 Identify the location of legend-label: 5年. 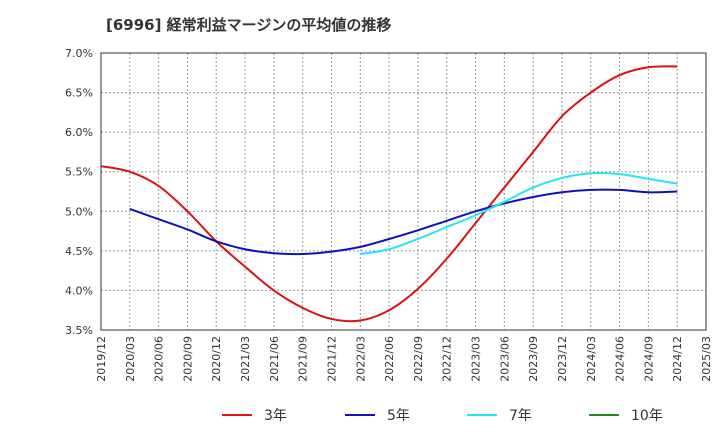
(398, 416).